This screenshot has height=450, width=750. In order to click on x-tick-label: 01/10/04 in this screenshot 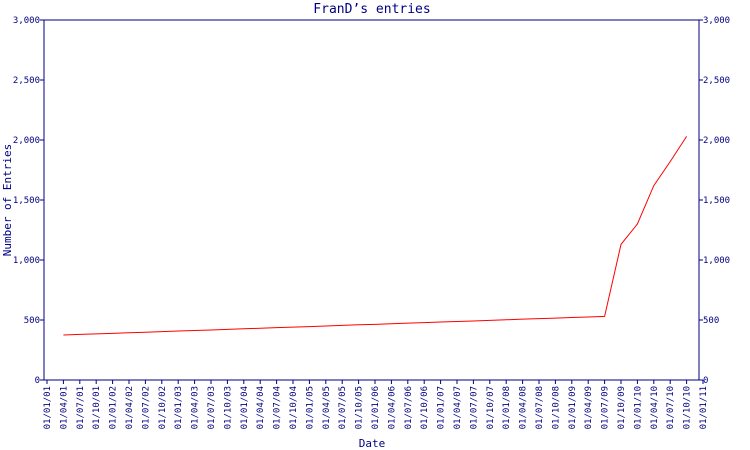, I will do `click(294, 407)`.